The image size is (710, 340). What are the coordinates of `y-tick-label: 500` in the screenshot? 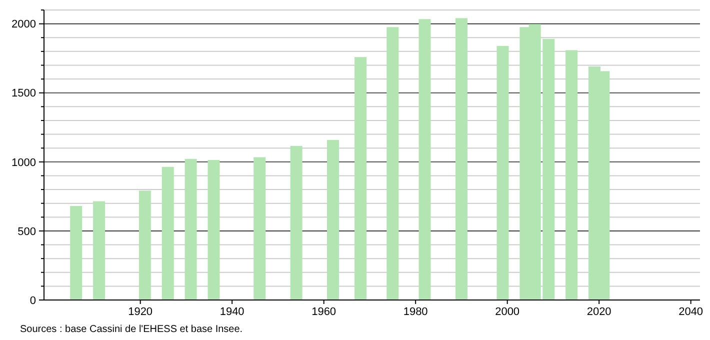 It's located at (27, 232).